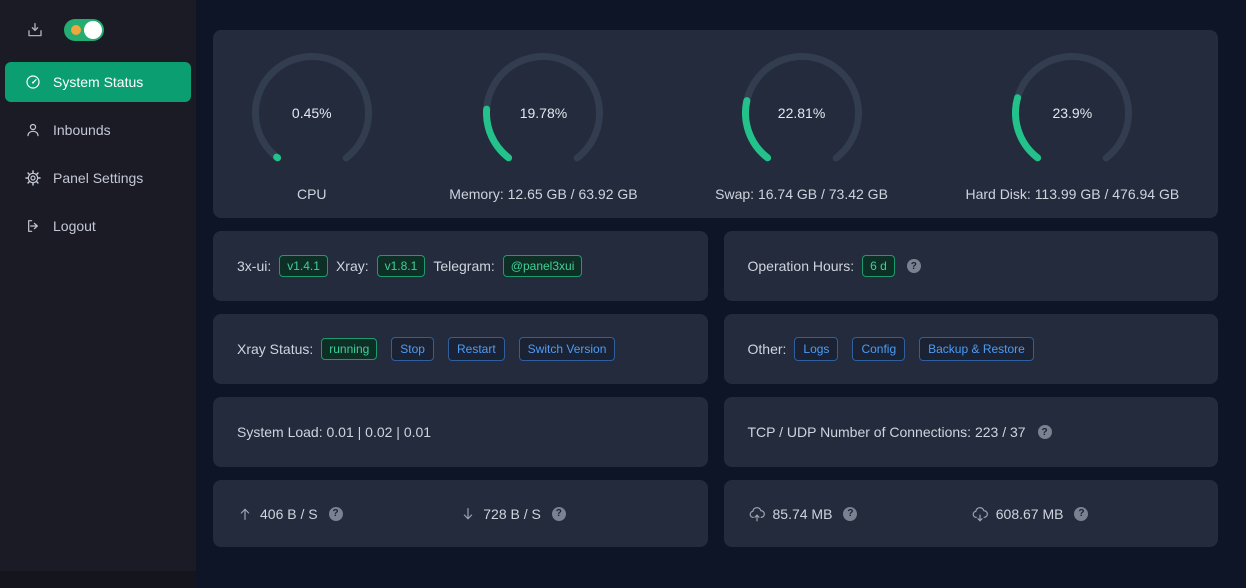 The image size is (1246, 588). What do you see at coordinates (74, 226) in the screenshot?
I see `sidebar-item-label: Logout` at bounding box center [74, 226].